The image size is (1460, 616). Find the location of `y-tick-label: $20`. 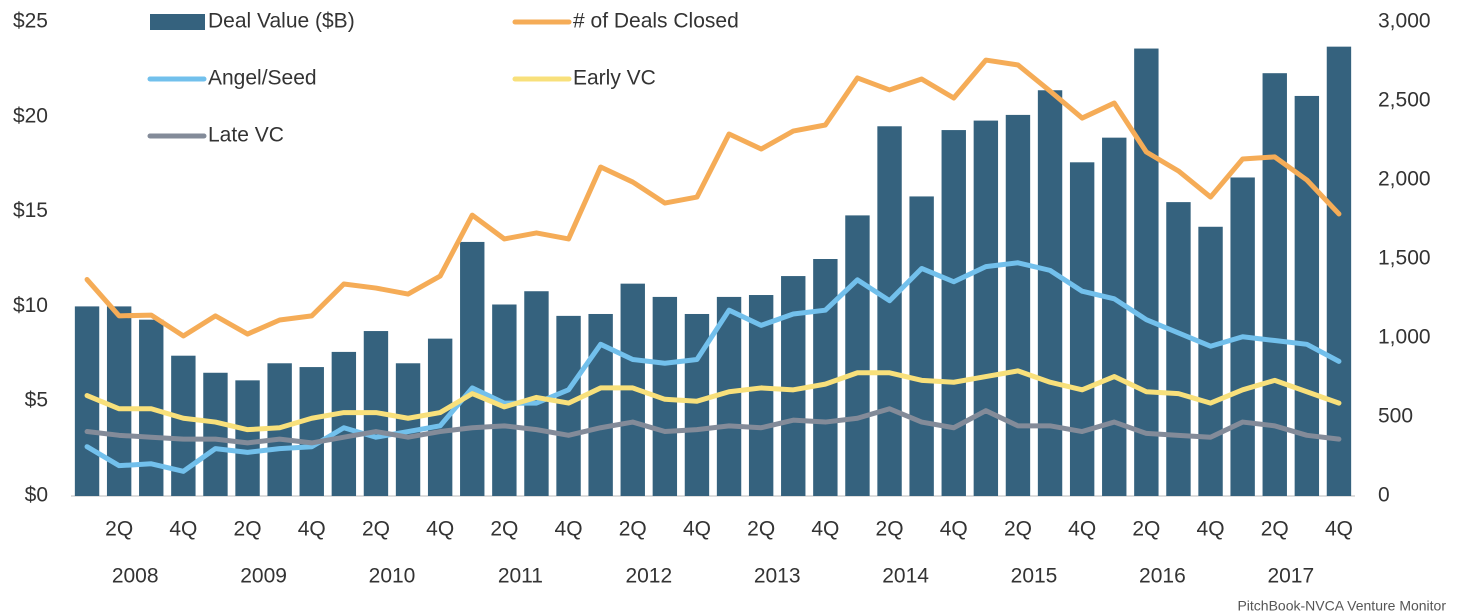

y-tick-label: $20 is located at coordinates (30, 115).